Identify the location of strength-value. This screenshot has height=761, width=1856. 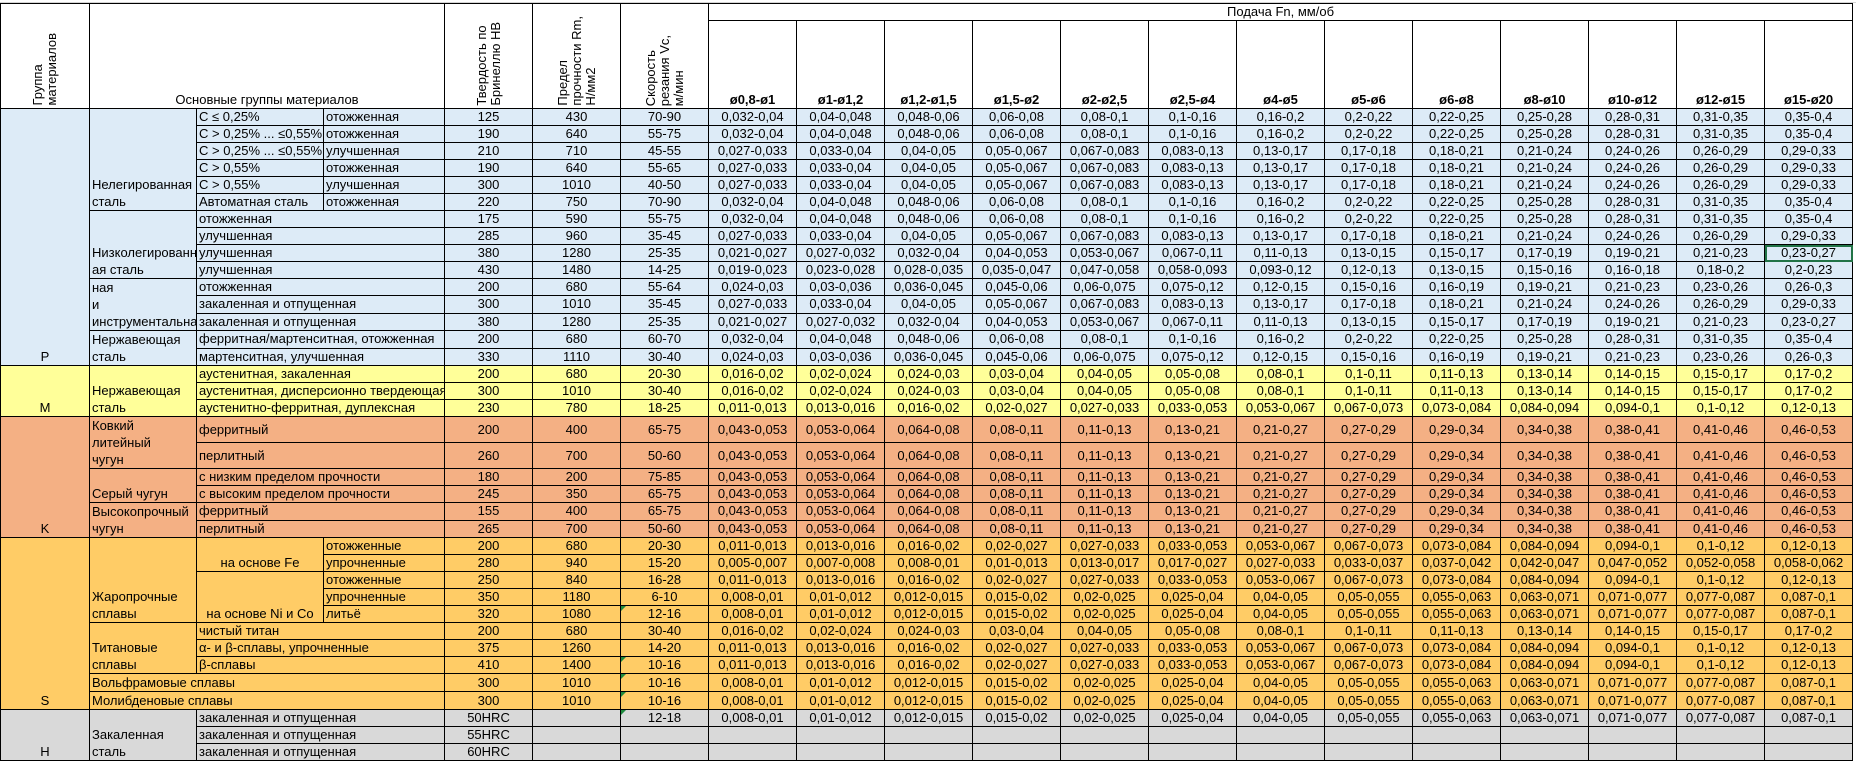
(577, 735).